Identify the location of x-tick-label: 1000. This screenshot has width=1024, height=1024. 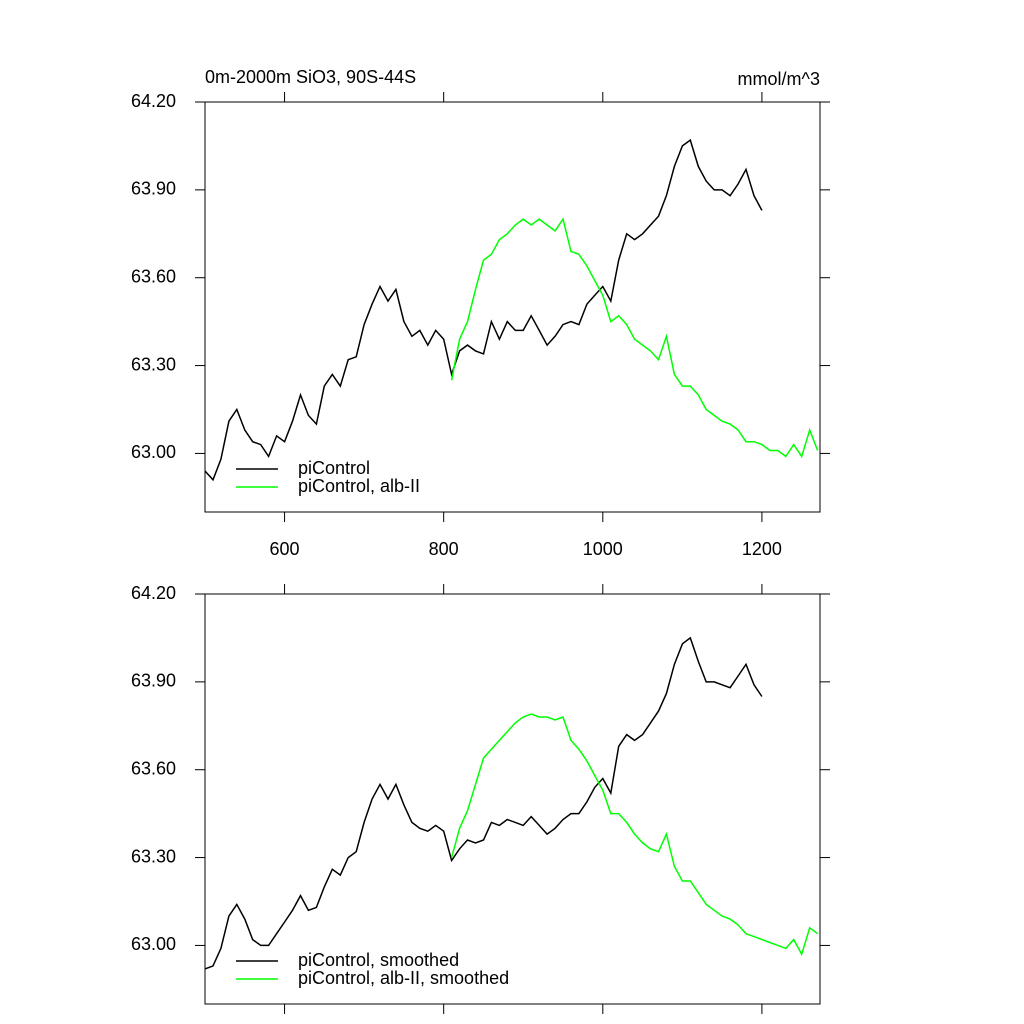
(603, 549).